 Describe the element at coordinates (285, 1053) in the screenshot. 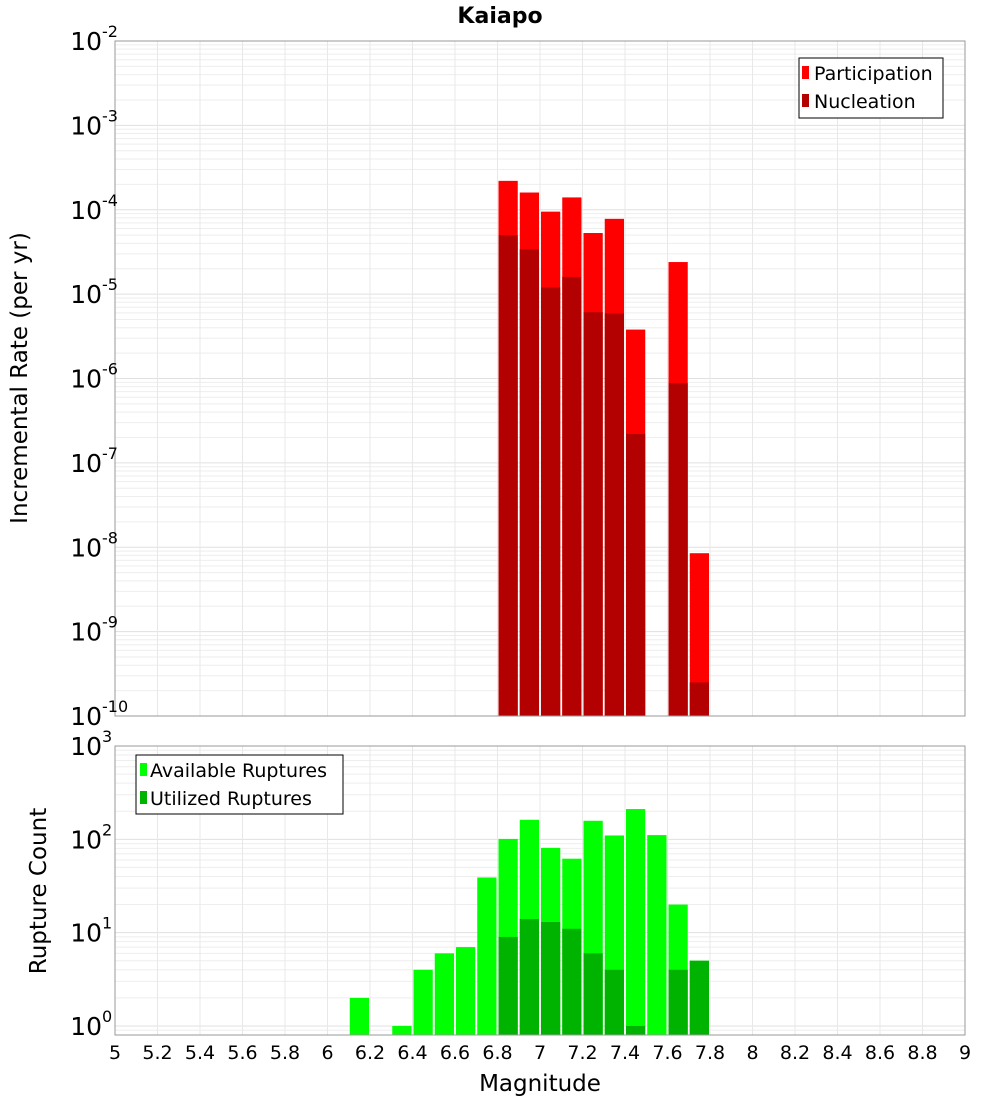

I see `x-tick-label: 5.8` at that location.